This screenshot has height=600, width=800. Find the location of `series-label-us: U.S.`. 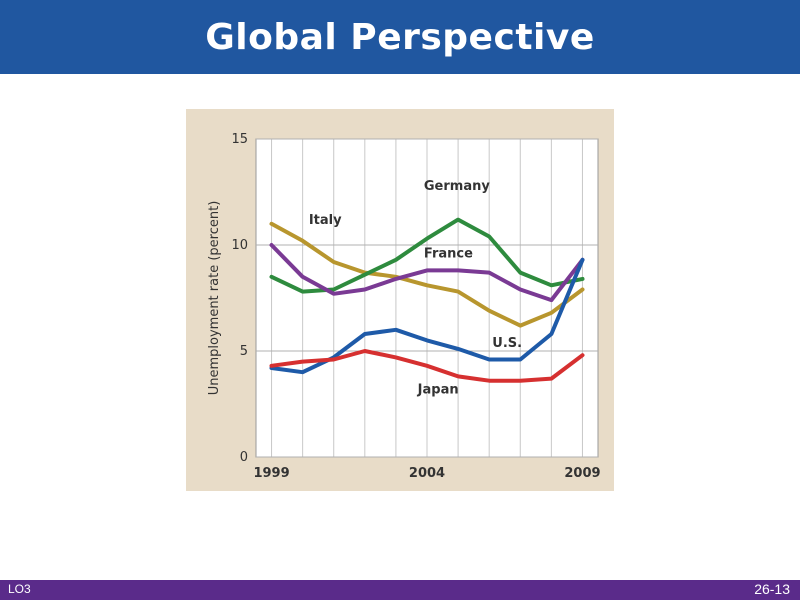

series-label-us: U.S. is located at coordinates (507, 343).